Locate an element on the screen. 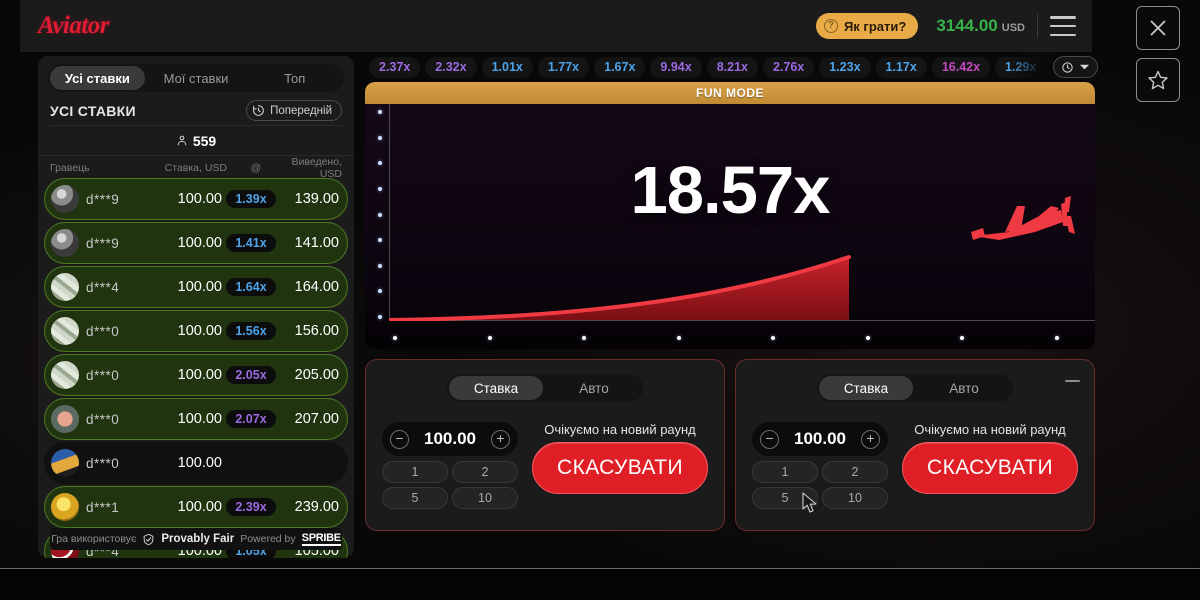  tab-my-bets: Мої ставки is located at coordinates (196, 78).